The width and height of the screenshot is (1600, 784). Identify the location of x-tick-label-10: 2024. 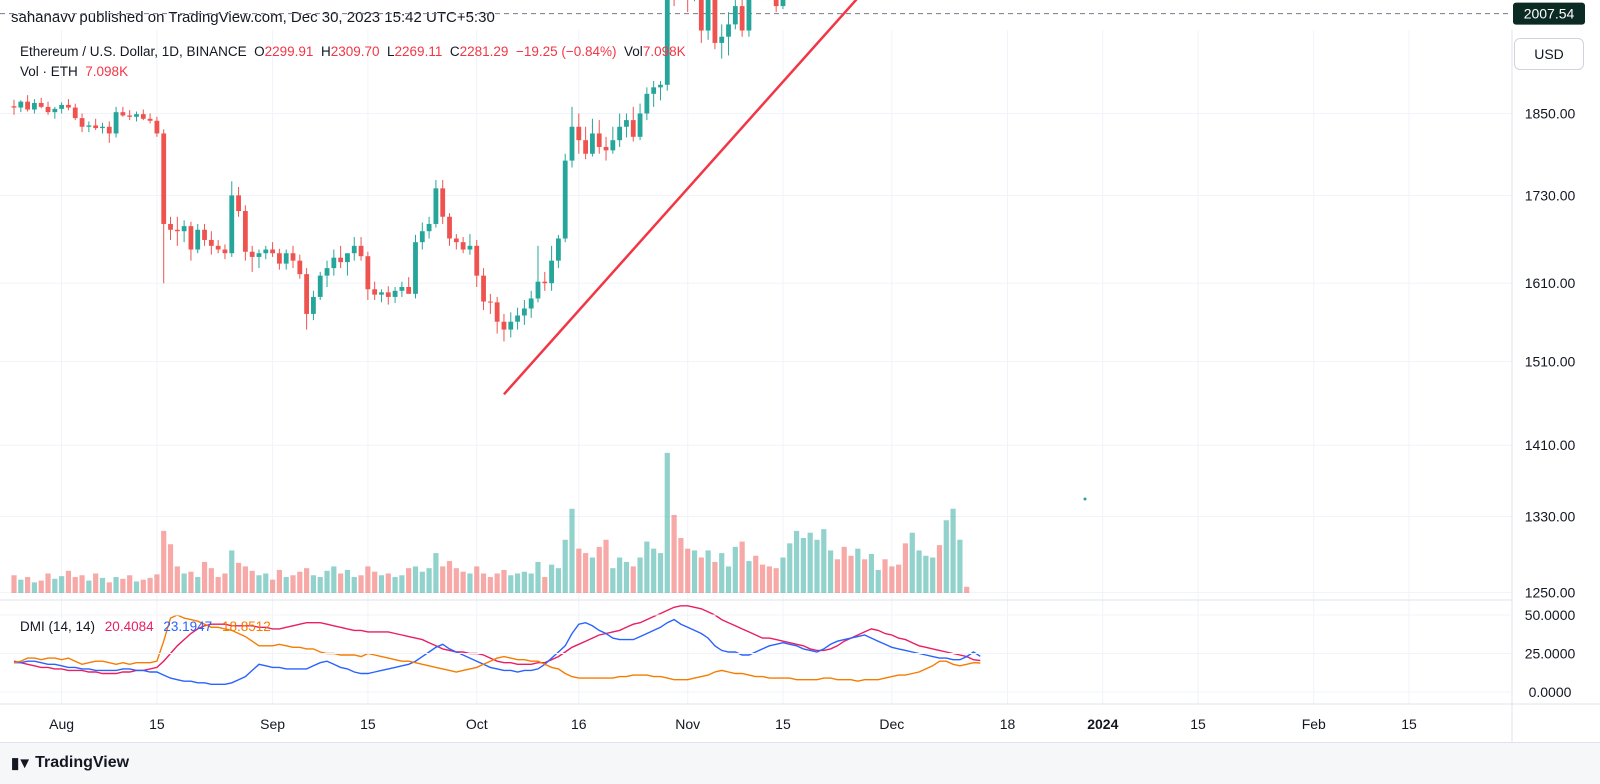
(1102, 724).